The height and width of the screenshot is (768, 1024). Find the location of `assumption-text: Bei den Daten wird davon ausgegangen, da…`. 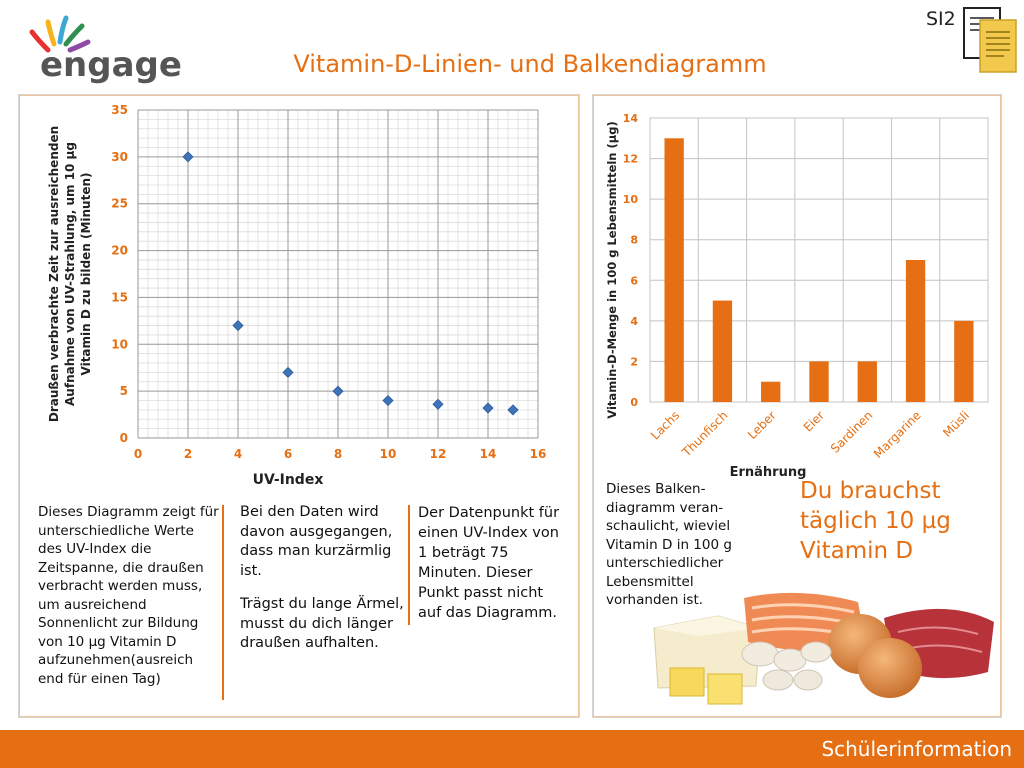

assumption-text: Bei den Daten wird davon ausgegangen, da… is located at coordinates (316, 541).